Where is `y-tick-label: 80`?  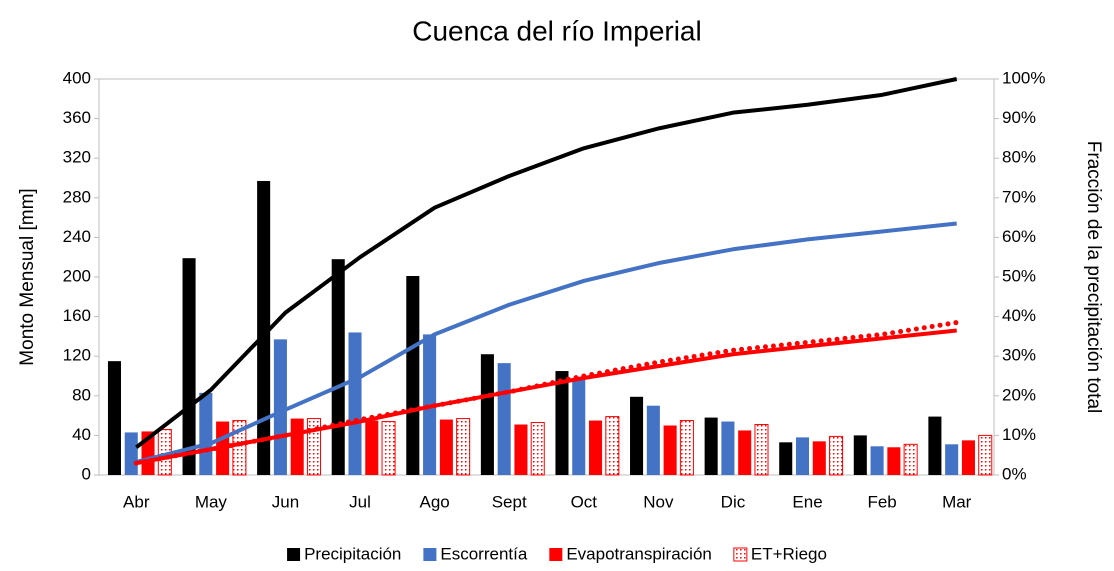 y-tick-label: 80 is located at coordinates (81, 394).